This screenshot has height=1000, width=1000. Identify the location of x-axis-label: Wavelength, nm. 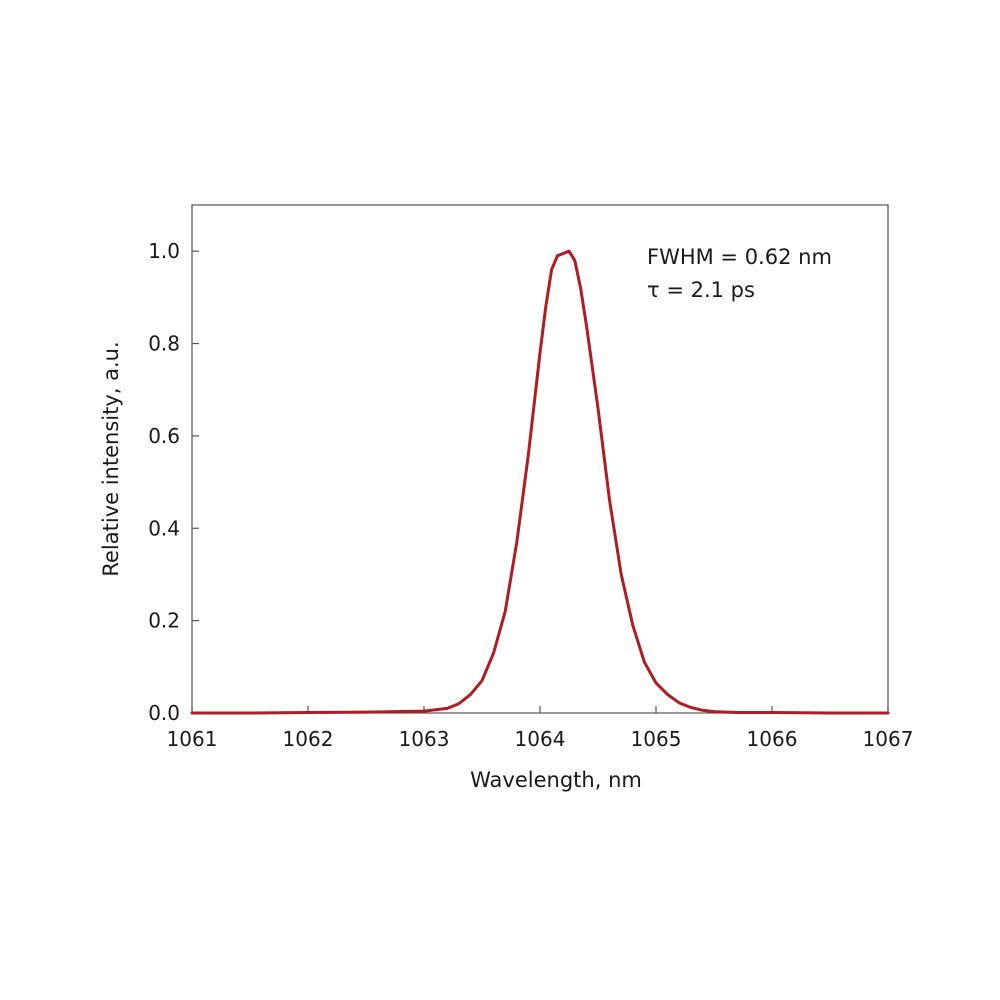
(556, 780).